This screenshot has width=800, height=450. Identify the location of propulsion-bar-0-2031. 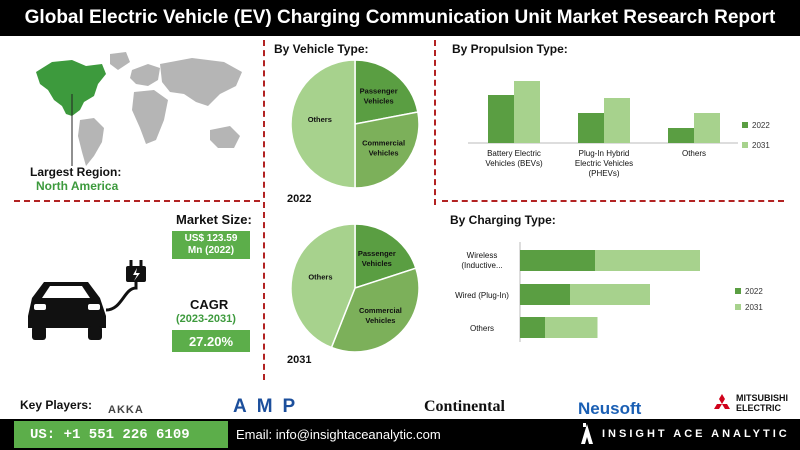
(527, 112).